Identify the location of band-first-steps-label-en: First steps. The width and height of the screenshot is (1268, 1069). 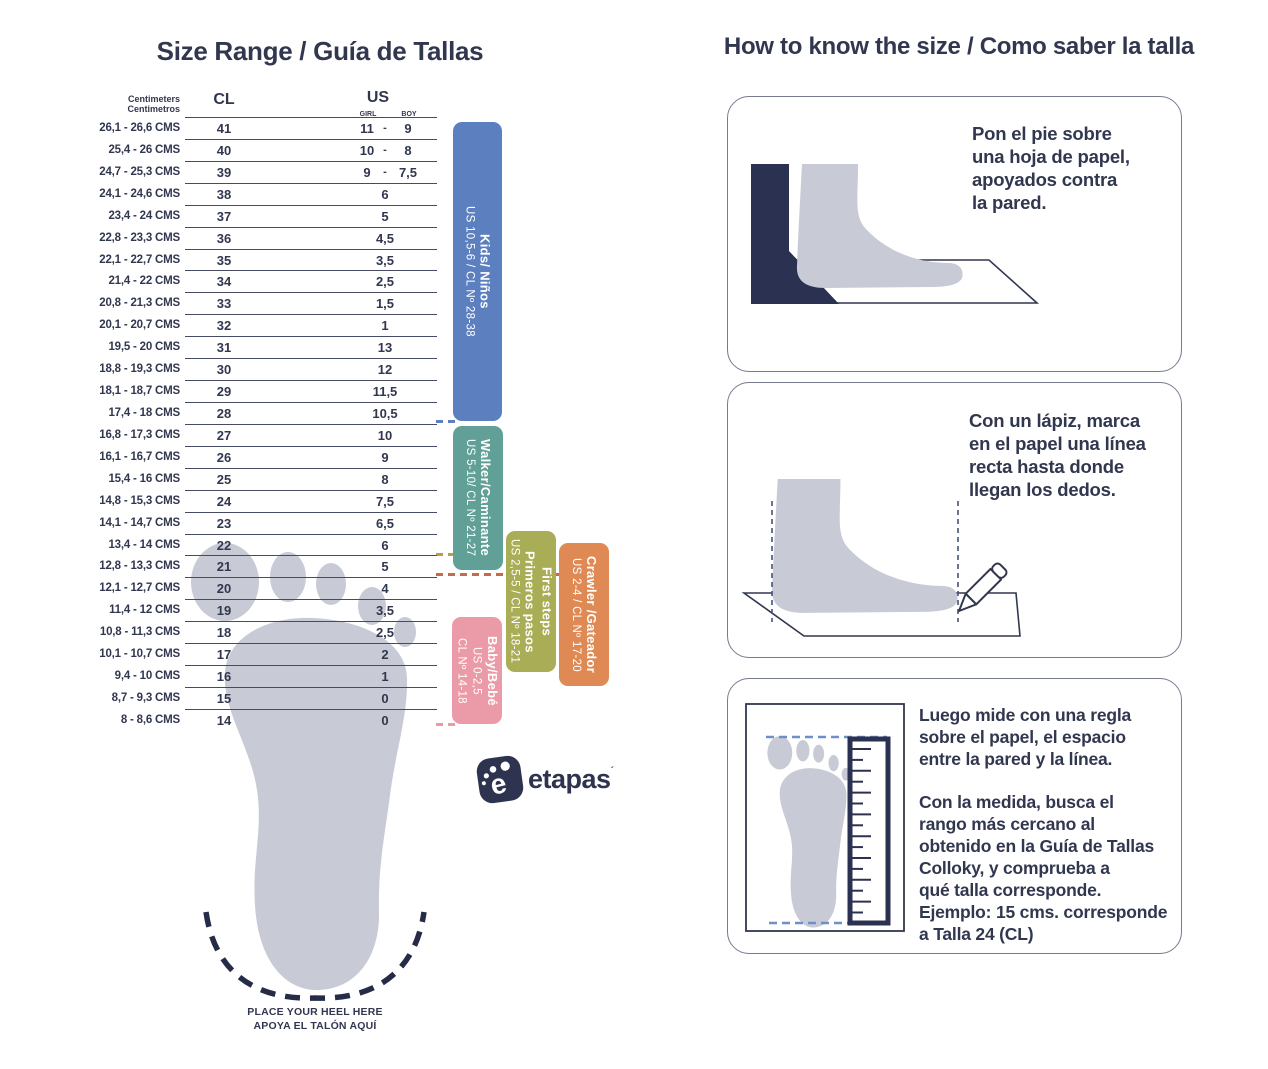
(547, 601).